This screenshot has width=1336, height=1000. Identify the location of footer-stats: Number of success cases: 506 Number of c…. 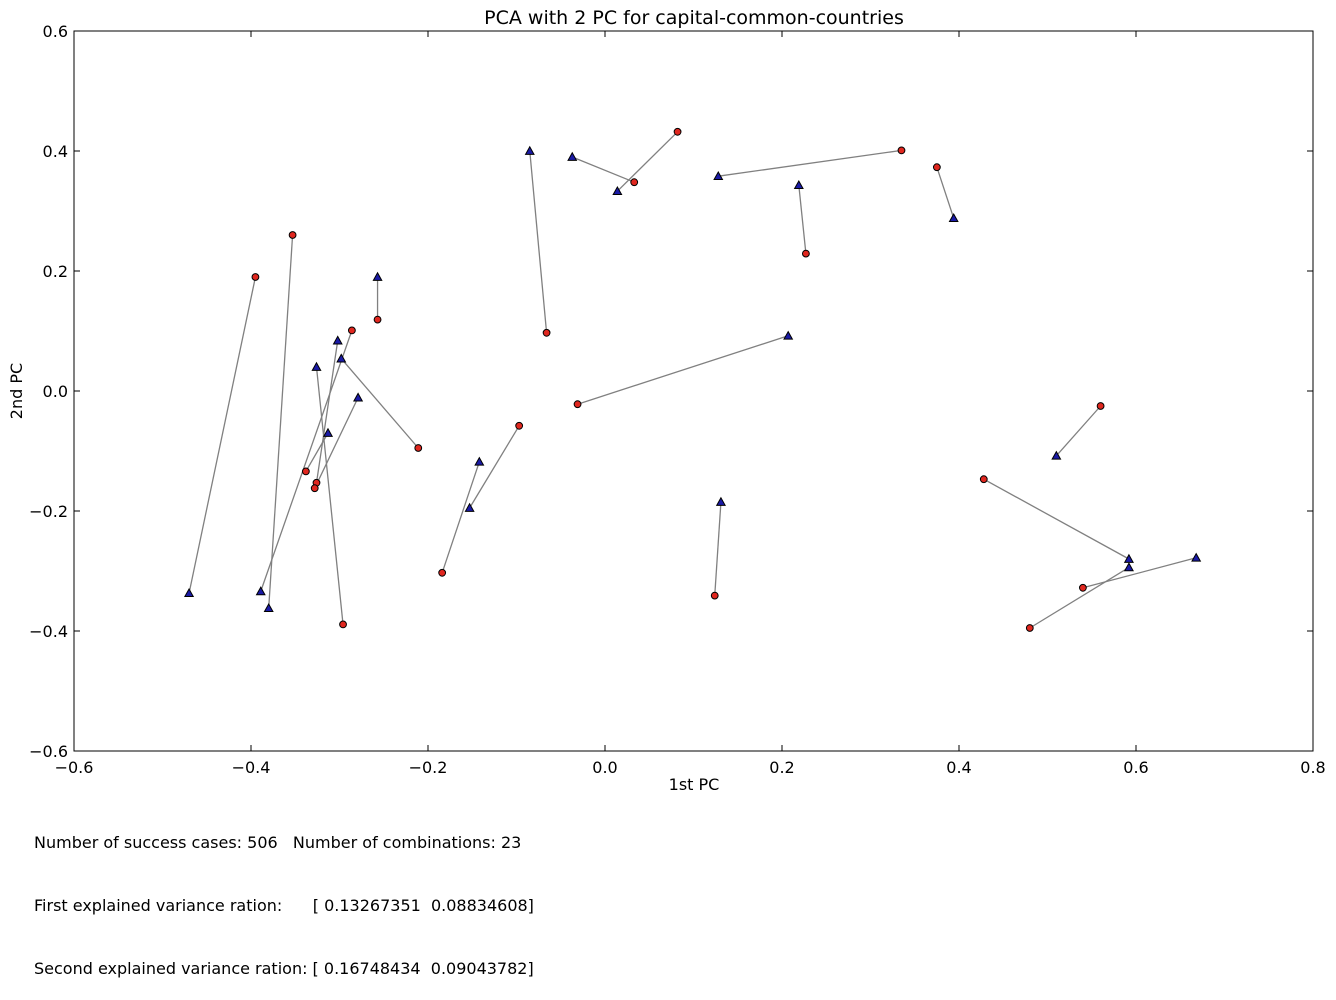
(284, 895).